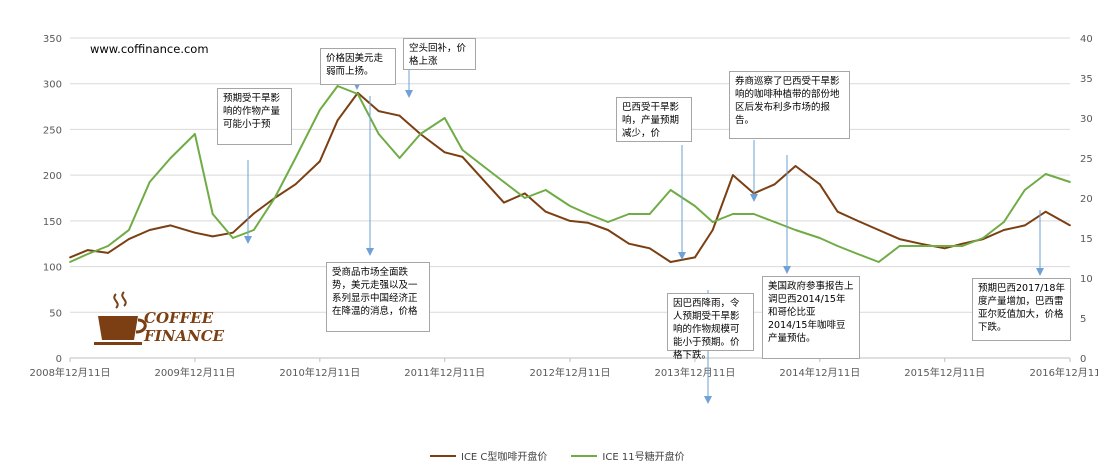 Image resolution: width=1098 pixels, height=466 pixels. Describe the element at coordinates (789, 105) in the screenshot. I see `annotation-a7: 券商巡察了巴西受干旱影响的咖啡种植带的部份地区后发布利多市场的报告。` at that location.